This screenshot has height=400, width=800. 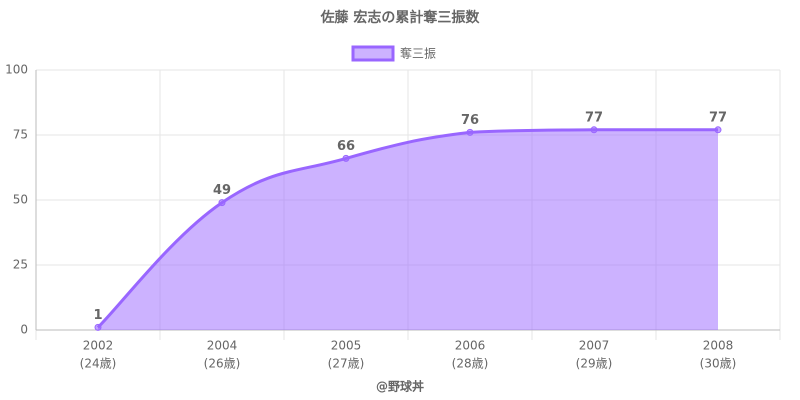 What do you see at coordinates (373, 53) in the screenshot?
I see `legend-swatch` at bounding box center [373, 53].